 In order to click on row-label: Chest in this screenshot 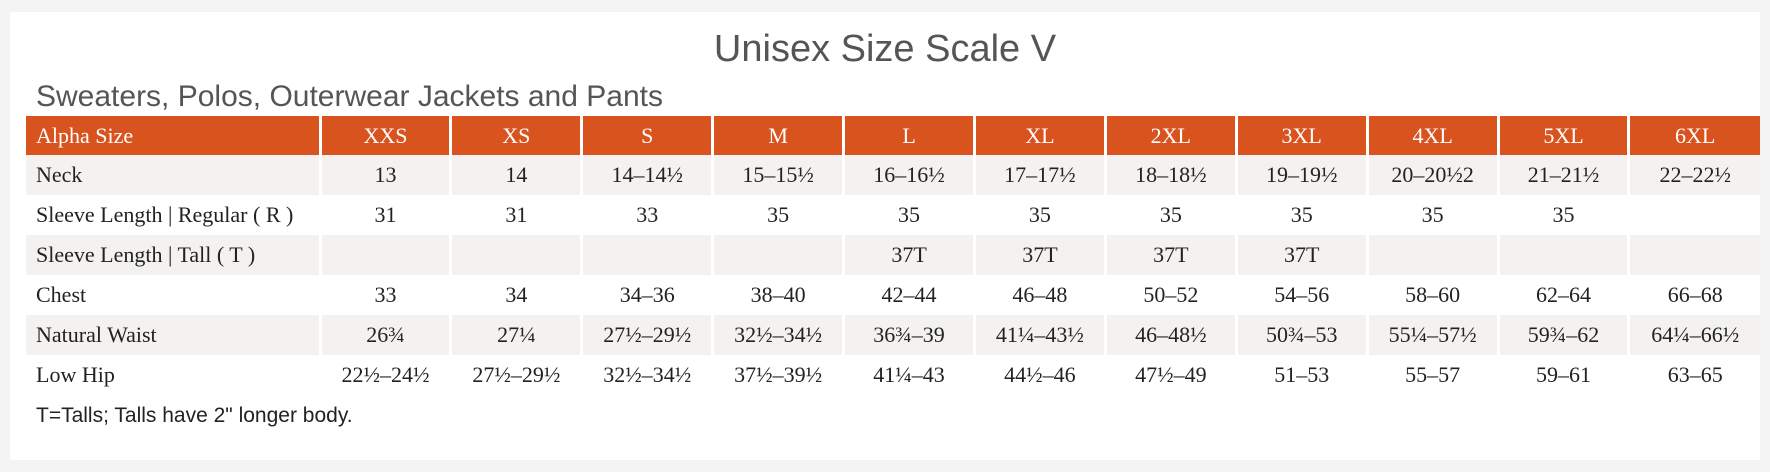, I will do `click(61, 294)`.